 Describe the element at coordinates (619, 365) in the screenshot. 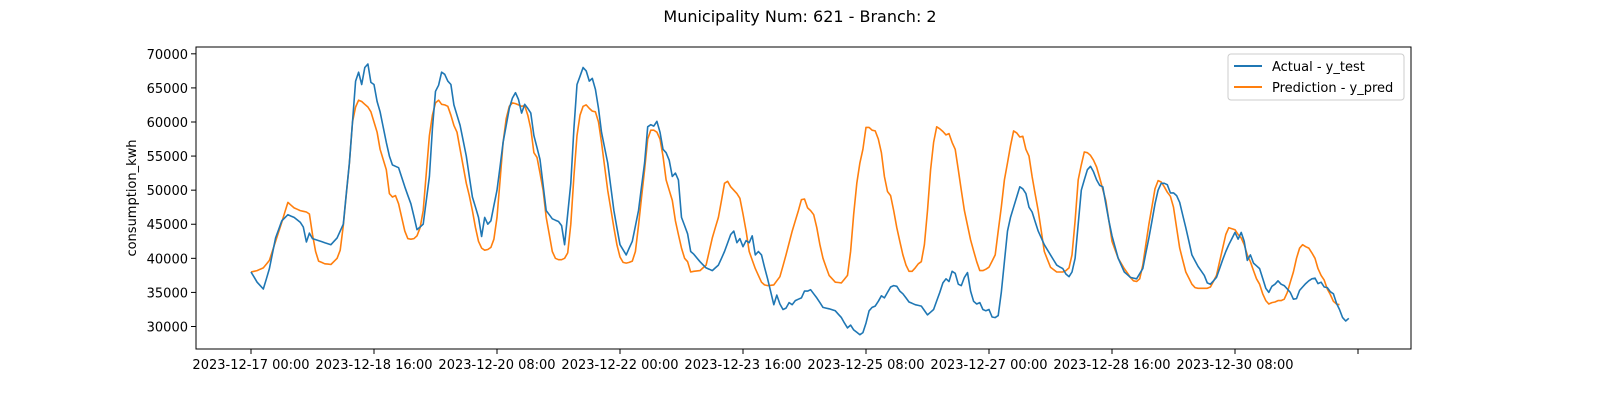

I see `x-tick-label: 2023-12-22 00:00` at that location.